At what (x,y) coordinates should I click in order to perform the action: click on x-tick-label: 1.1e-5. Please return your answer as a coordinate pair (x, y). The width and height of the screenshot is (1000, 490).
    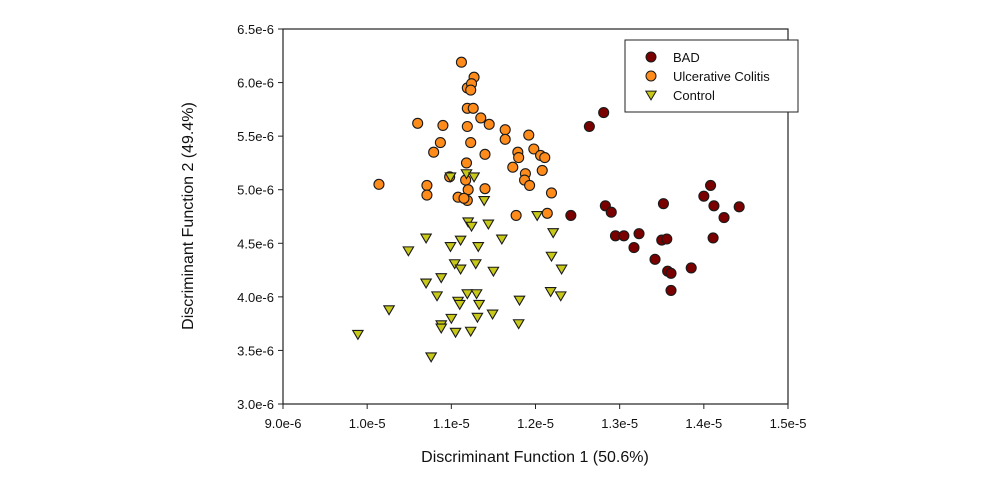
    Looking at the image, I should click on (451, 423).